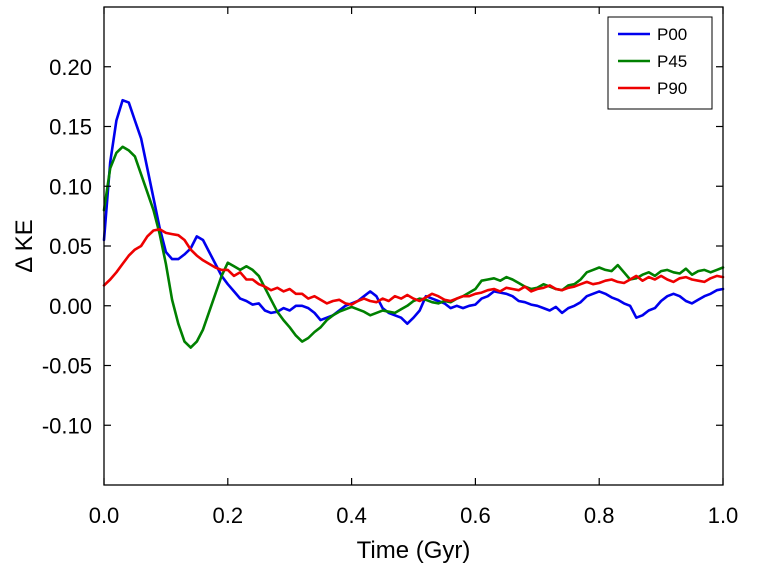  What do you see at coordinates (67, 425) in the screenshot?
I see `y-tick-label: -0.10` at bounding box center [67, 425].